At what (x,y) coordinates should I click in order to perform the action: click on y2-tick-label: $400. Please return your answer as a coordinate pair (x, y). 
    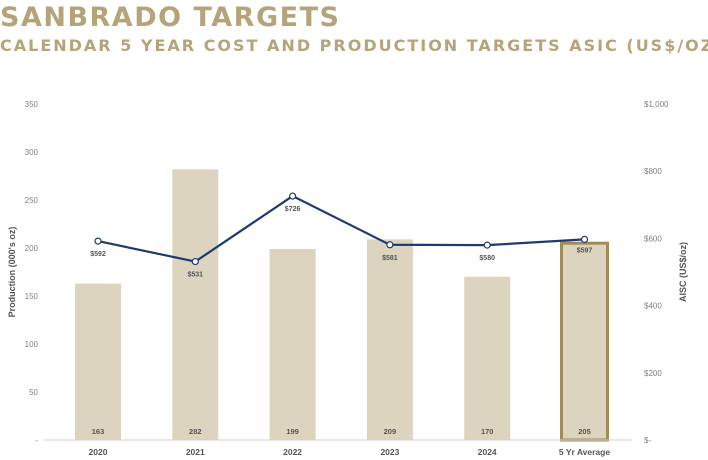
    Looking at the image, I should click on (653, 306).